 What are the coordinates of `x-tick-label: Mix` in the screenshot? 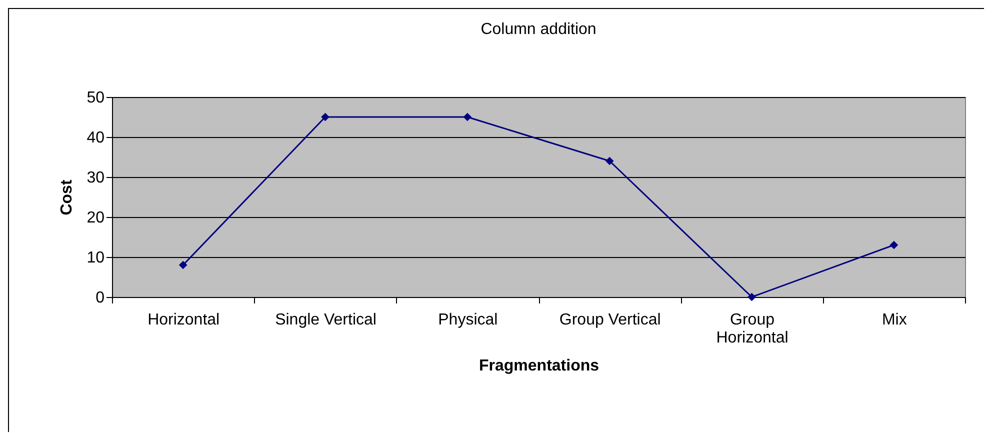 It's located at (894, 320).